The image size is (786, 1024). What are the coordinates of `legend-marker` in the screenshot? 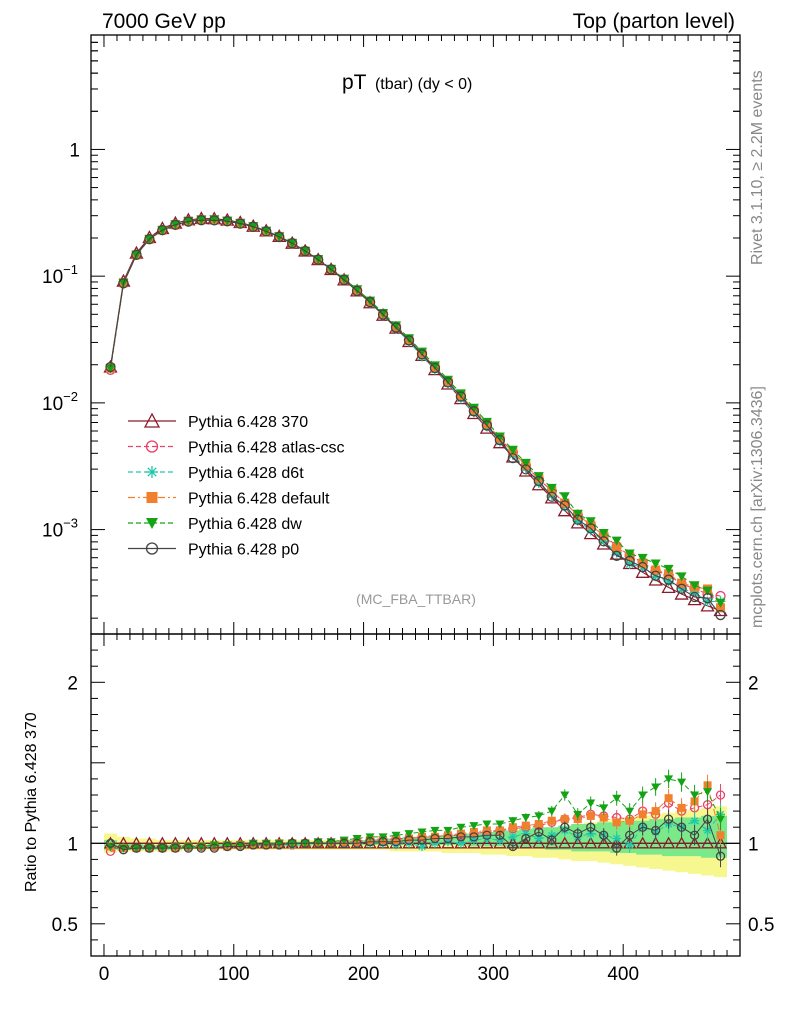 It's located at (152, 420).